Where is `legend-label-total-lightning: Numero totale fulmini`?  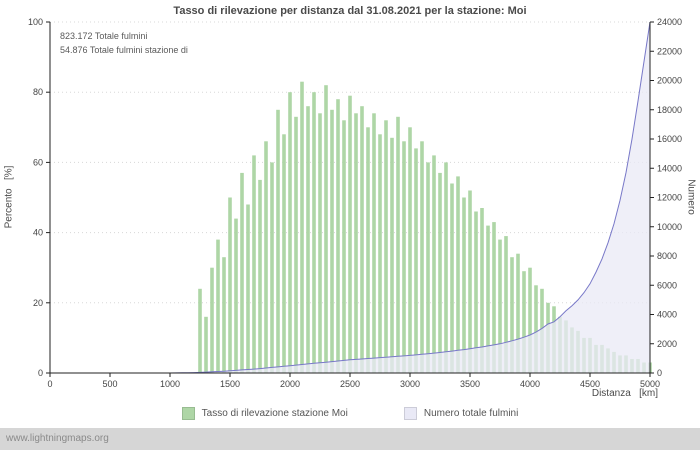
legend-label-total-lightning: Numero totale fulmini is located at coordinates (471, 413).